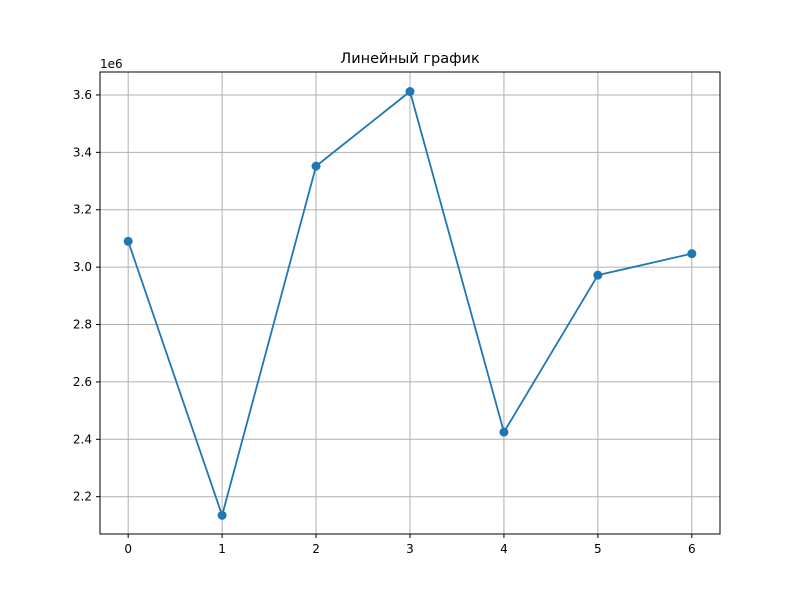 This screenshot has height=604, width=800. Describe the element at coordinates (82, 439) in the screenshot. I see `y-tick-label: 2.4` at that location.